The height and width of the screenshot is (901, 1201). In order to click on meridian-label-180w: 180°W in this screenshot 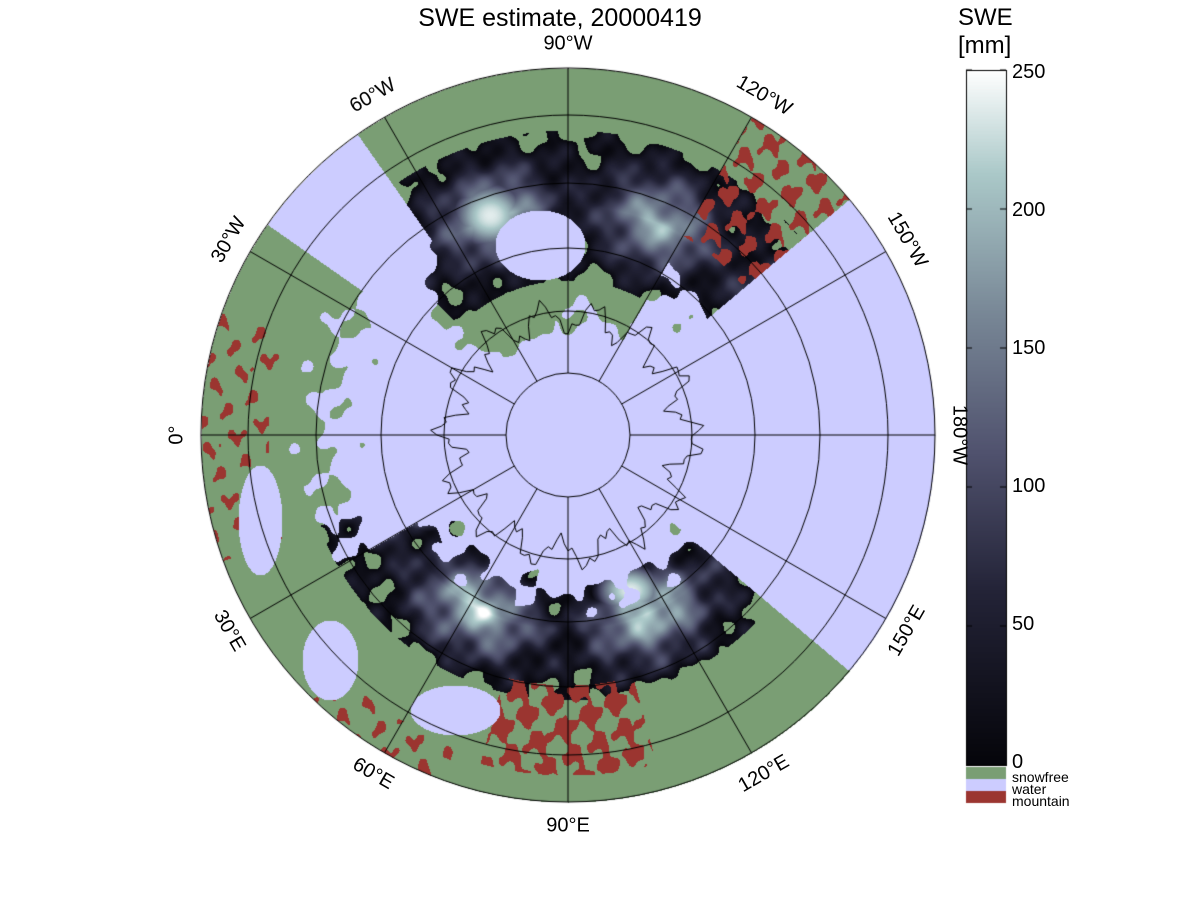, I will do `click(959, 435)`.